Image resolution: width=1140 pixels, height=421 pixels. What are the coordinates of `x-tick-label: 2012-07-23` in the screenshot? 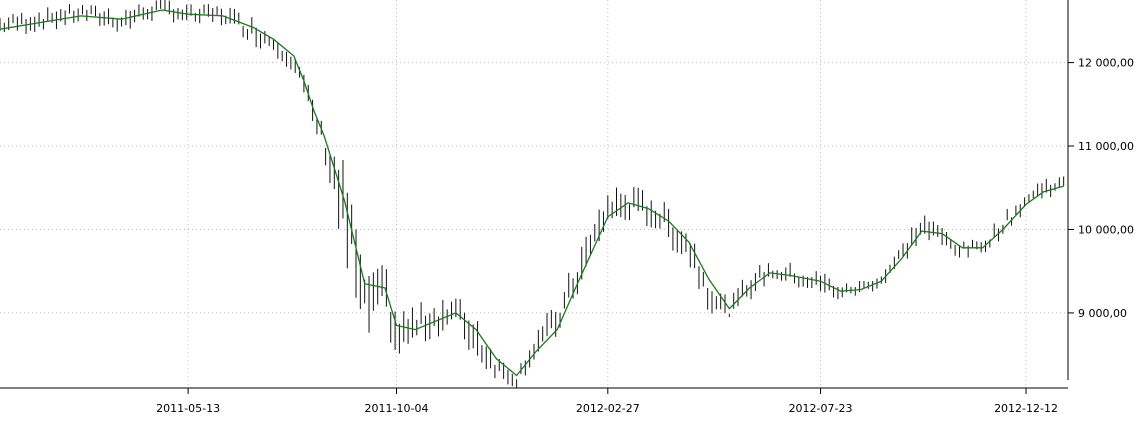 It's located at (821, 408).